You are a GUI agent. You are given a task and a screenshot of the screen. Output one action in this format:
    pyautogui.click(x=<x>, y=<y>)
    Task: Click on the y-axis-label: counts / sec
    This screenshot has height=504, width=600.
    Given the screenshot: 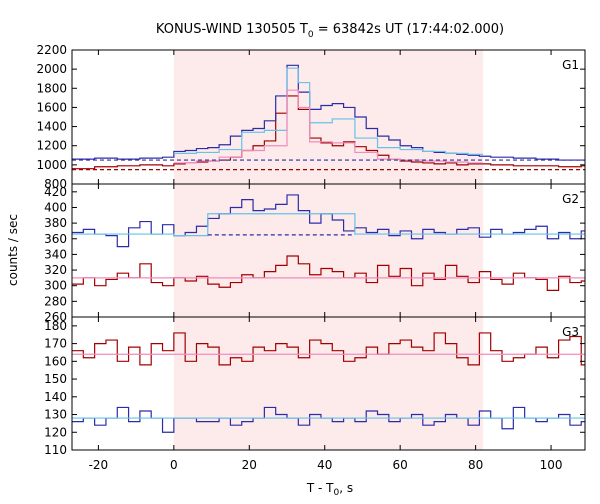 What is the action you would take?
    pyautogui.click(x=13, y=250)
    